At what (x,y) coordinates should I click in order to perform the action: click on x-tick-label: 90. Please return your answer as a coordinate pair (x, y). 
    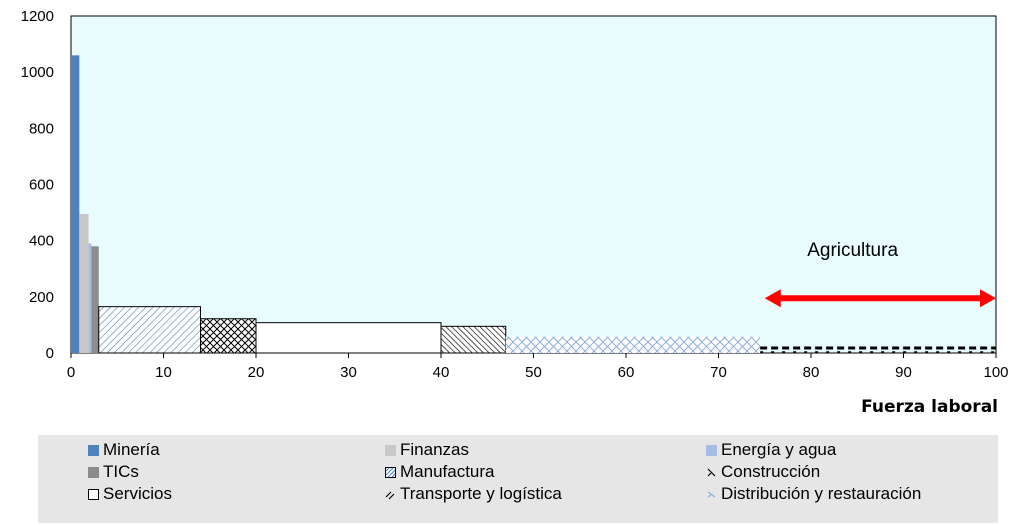
    Looking at the image, I should click on (903, 372).